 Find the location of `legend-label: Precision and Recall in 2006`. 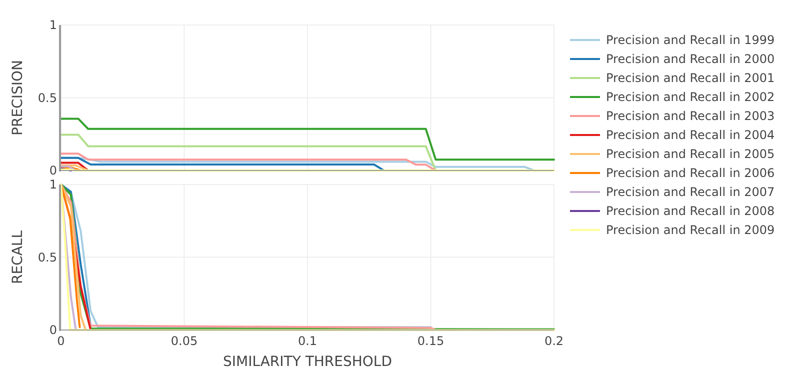

legend-label: Precision and Recall in 2006 is located at coordinates (690, 173).